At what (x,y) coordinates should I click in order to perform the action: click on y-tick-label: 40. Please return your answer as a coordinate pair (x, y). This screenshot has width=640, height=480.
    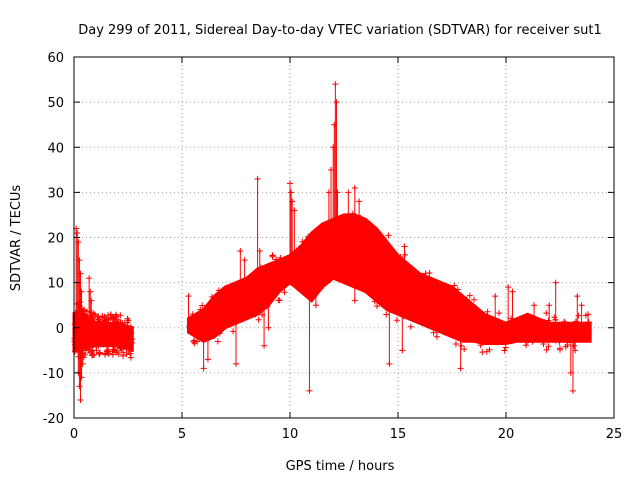
    Looking at the image, I should click on (55, 148).